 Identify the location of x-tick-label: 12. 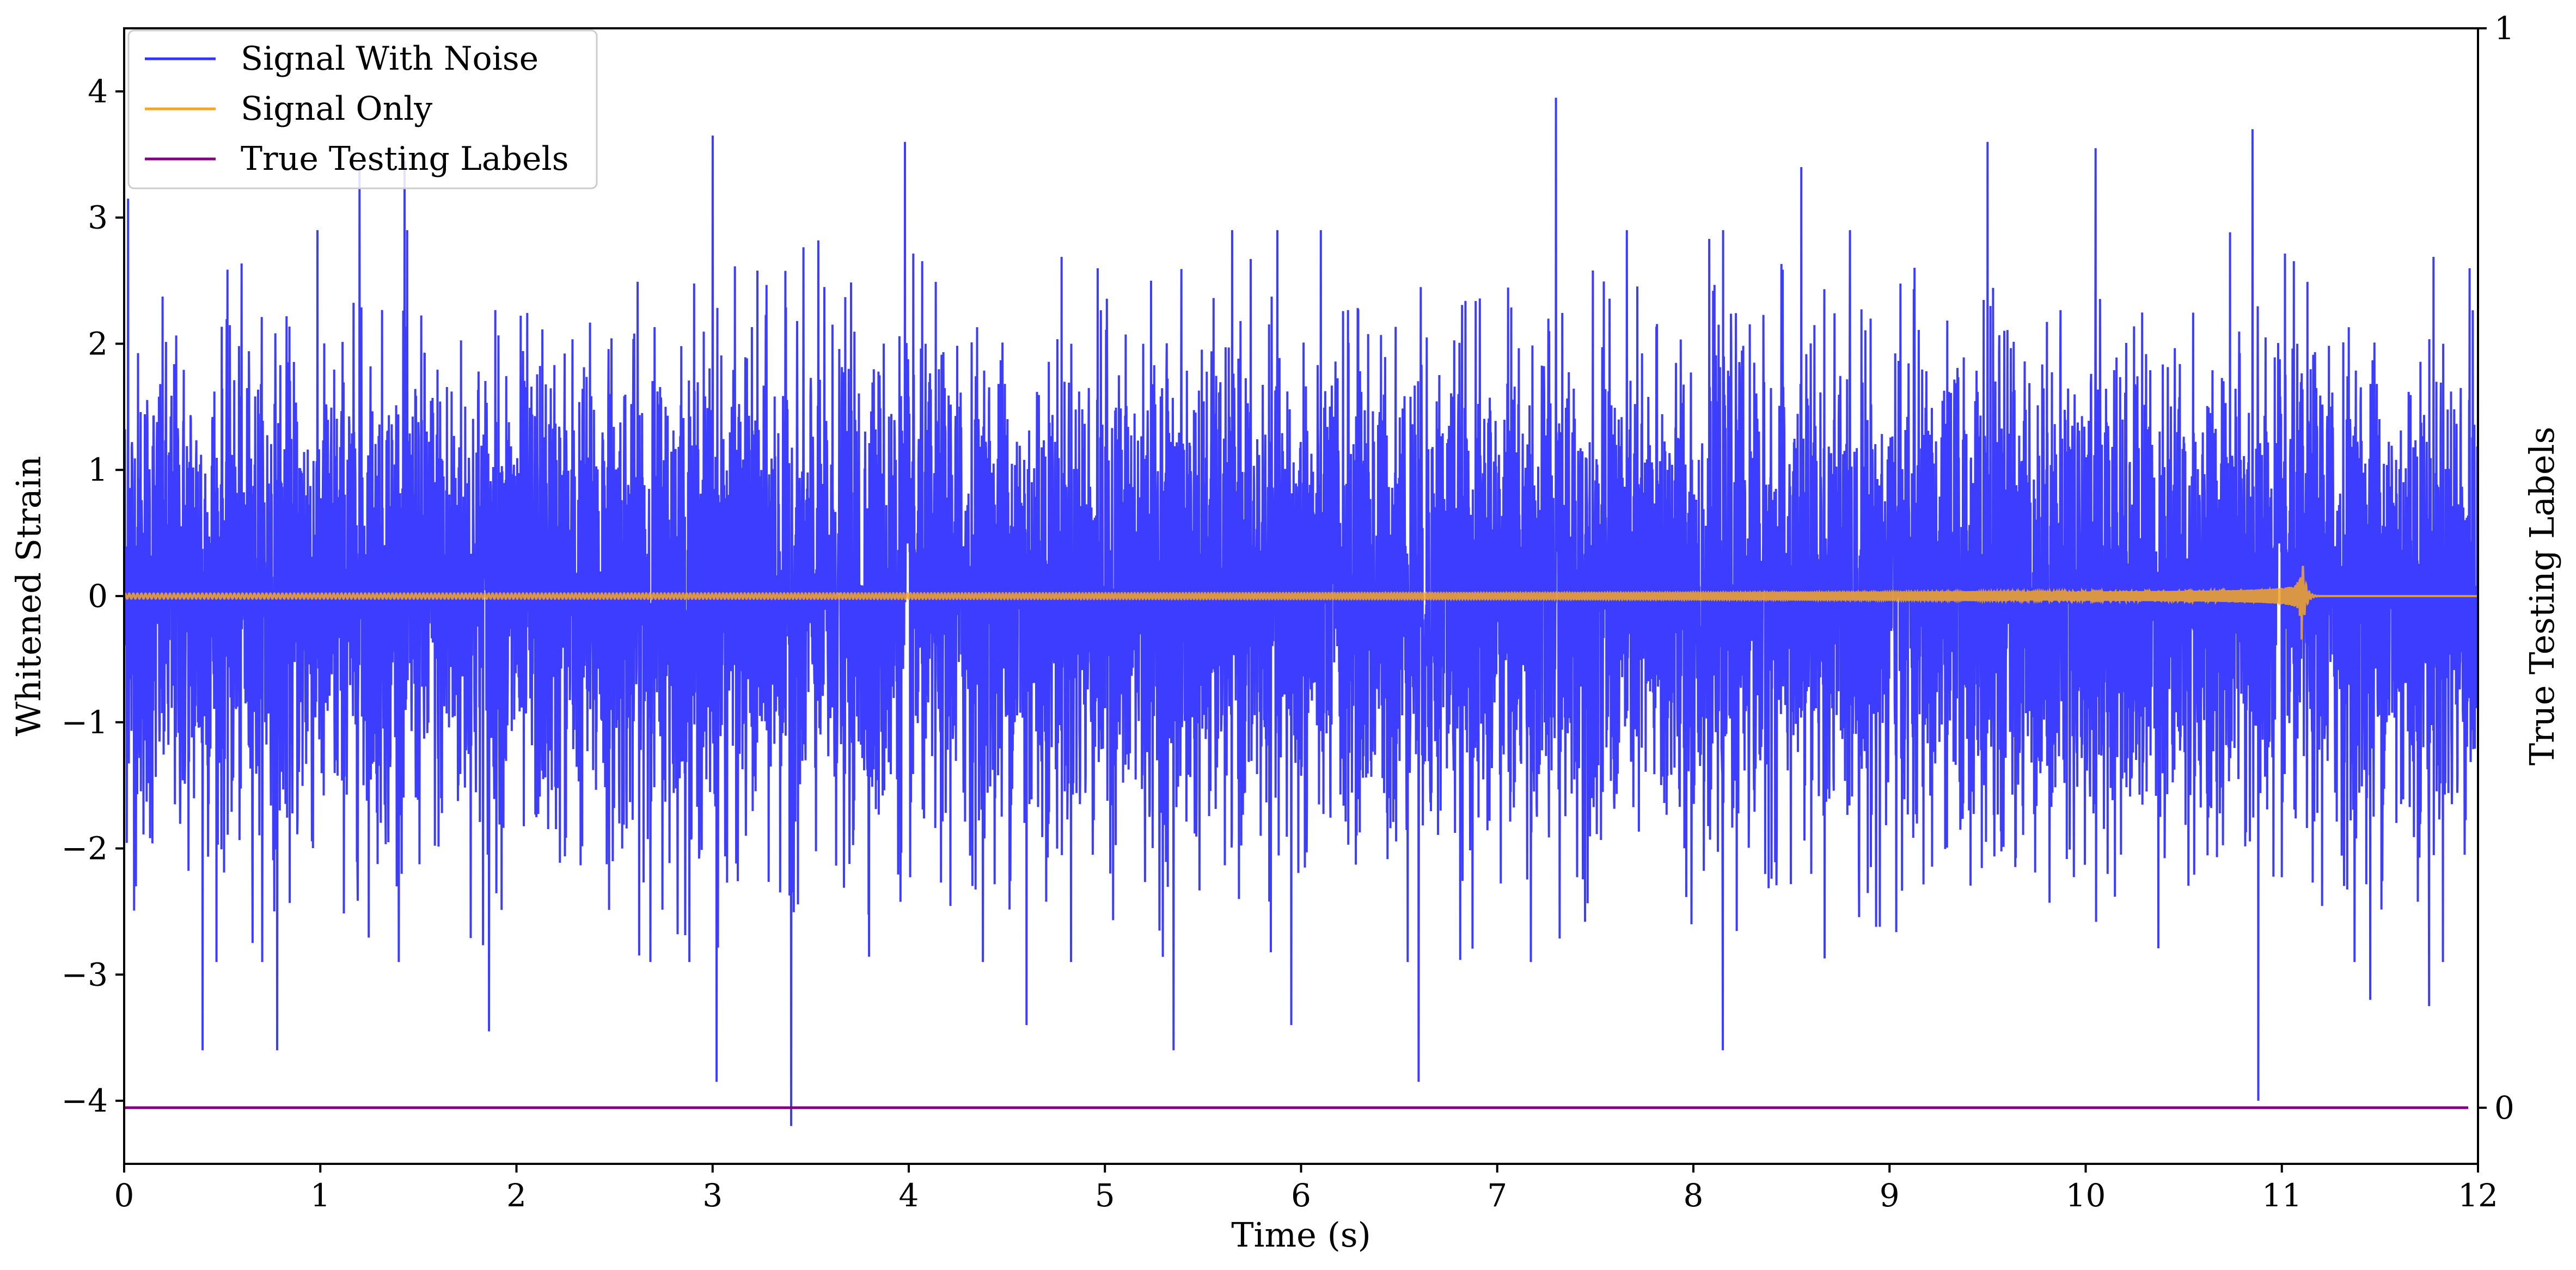
(2478, 1195).